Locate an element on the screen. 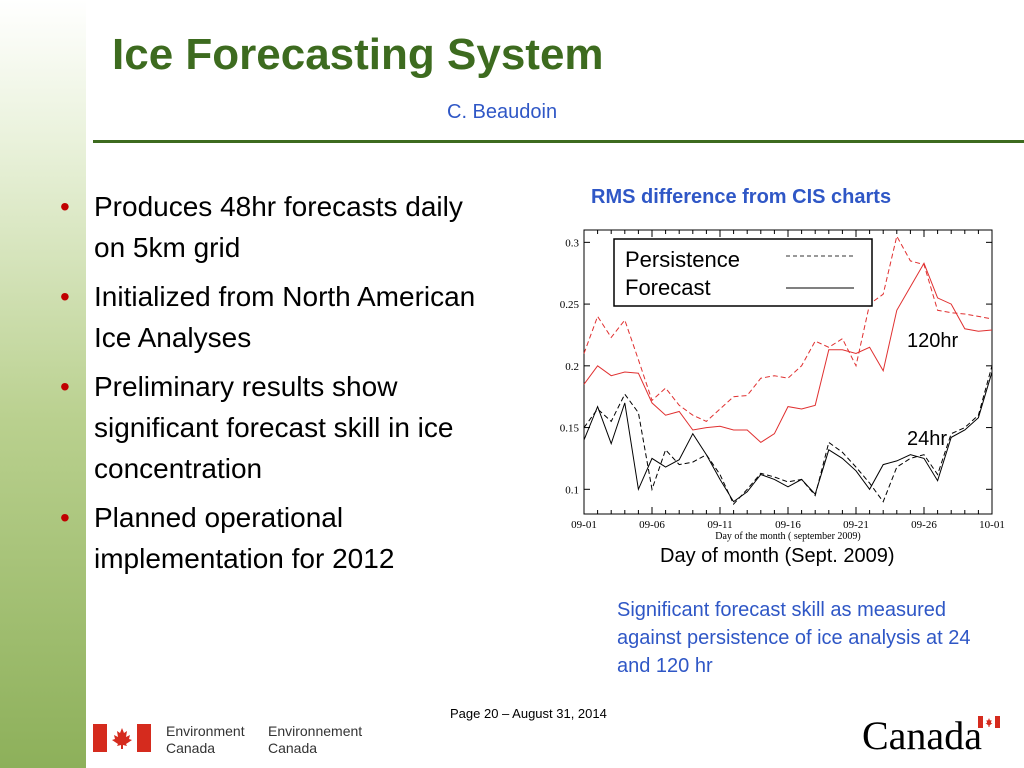  canada-flag-icon is located at coordinates (122, 738).